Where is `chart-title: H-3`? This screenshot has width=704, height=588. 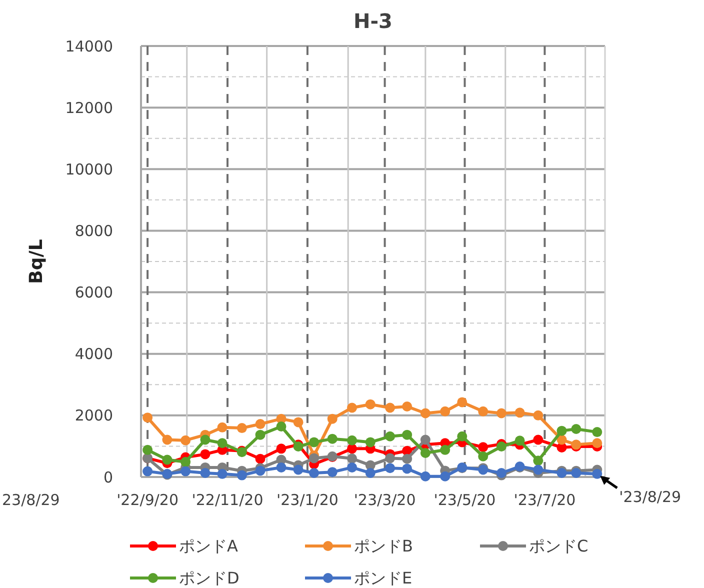 chart-title: H-3 is located at coordinates (373, 21).